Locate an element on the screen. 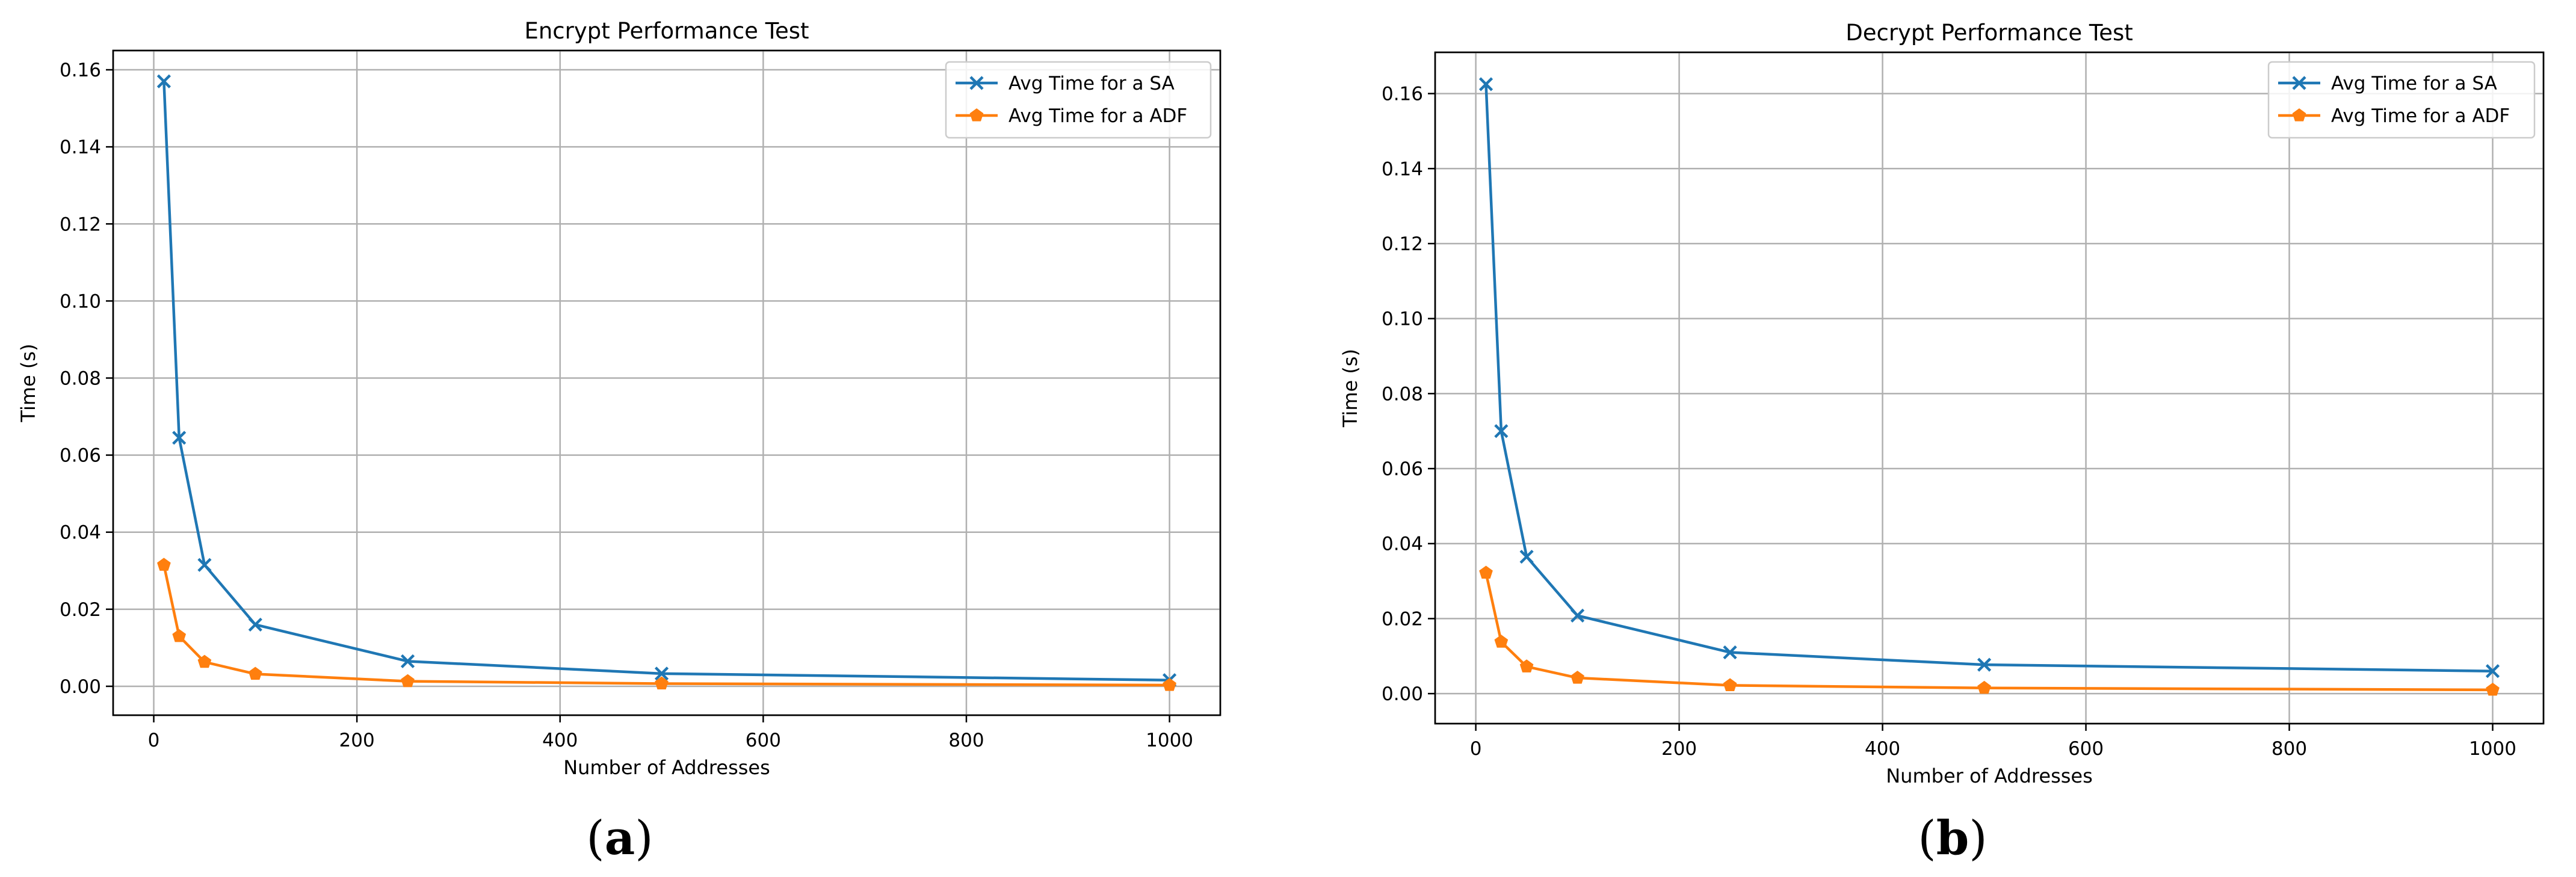 The width and height of the screenshot is (2576, 877). caption-letter: b is located at coordinates (1952, 838).